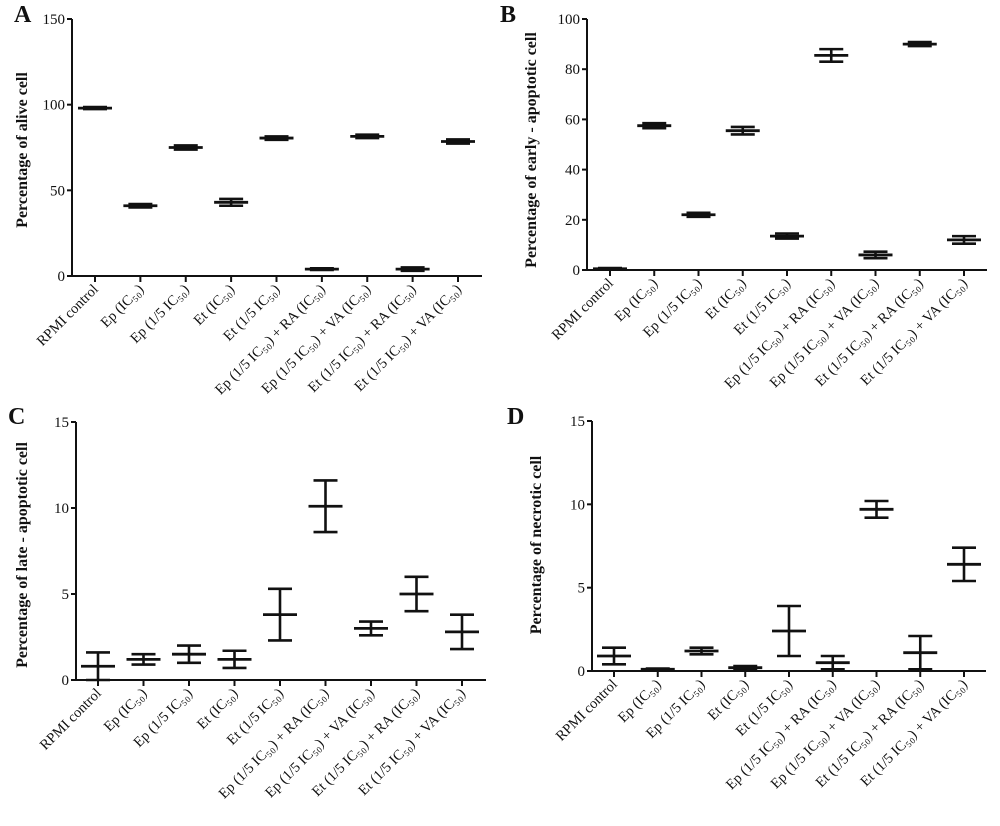  What do you see at coordinates (515, 417) in the screenshot?
I see `panel-letter: D` at bounding box center [515, 417].